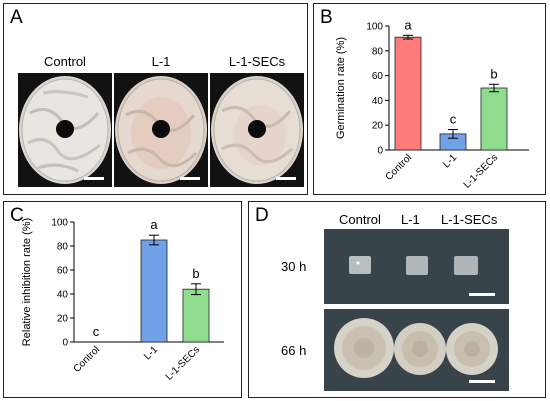 The image size is (550, 401). I want to click on row-label-66h: 66 h, so click(294, 350).